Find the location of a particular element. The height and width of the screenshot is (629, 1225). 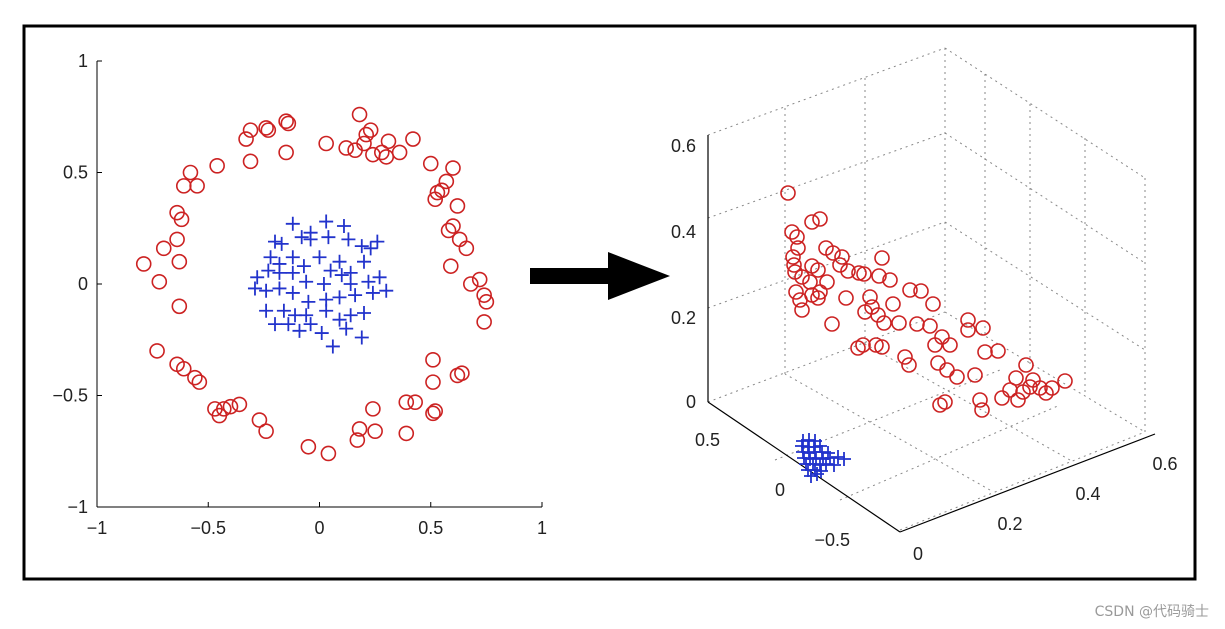

x-tick-label: 1 is located at coordinates (542, 528).